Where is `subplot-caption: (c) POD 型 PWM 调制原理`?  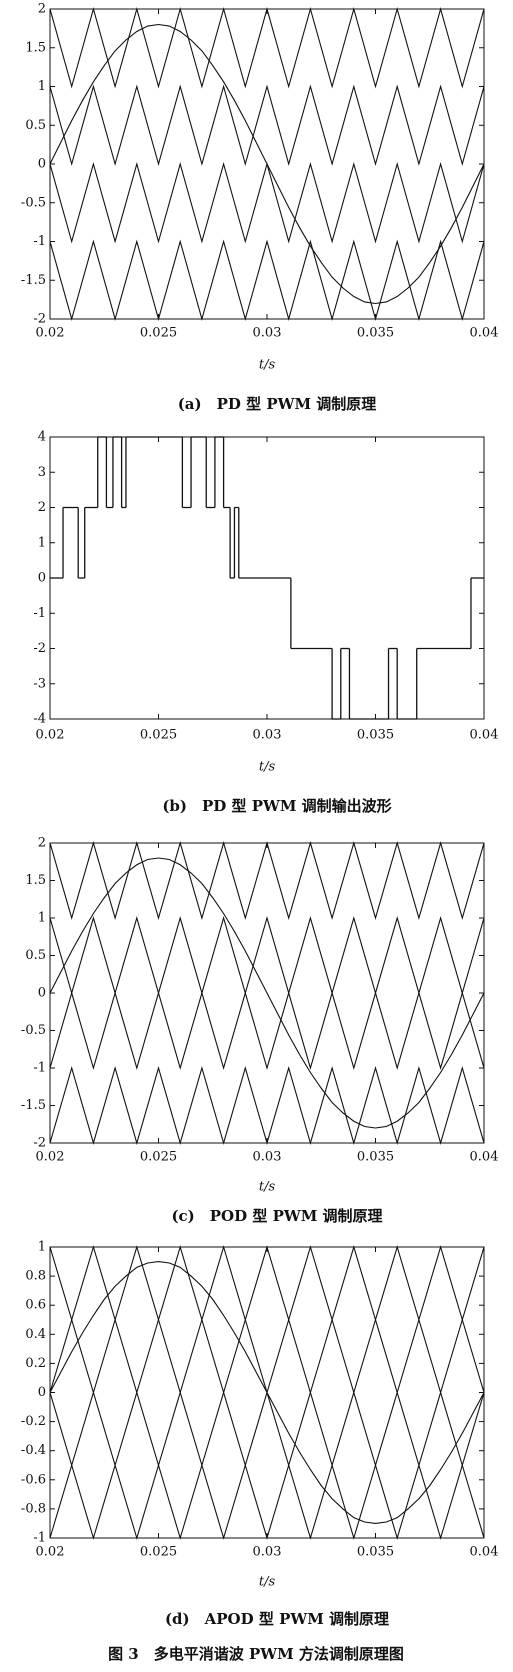 subplot-caption: (c) POD 型 PWM 调制原理 is located at coordinates (276, 1216).